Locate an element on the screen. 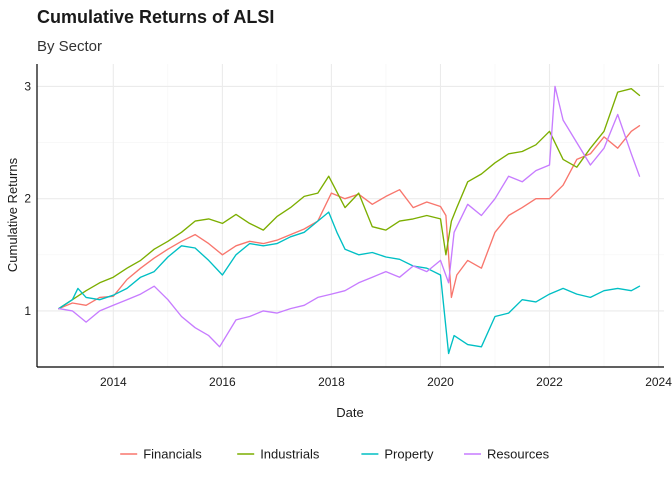 The height and width of the screenshot is (480, 672). legend-item-financials: Financials is located at coordinates (161, 454).